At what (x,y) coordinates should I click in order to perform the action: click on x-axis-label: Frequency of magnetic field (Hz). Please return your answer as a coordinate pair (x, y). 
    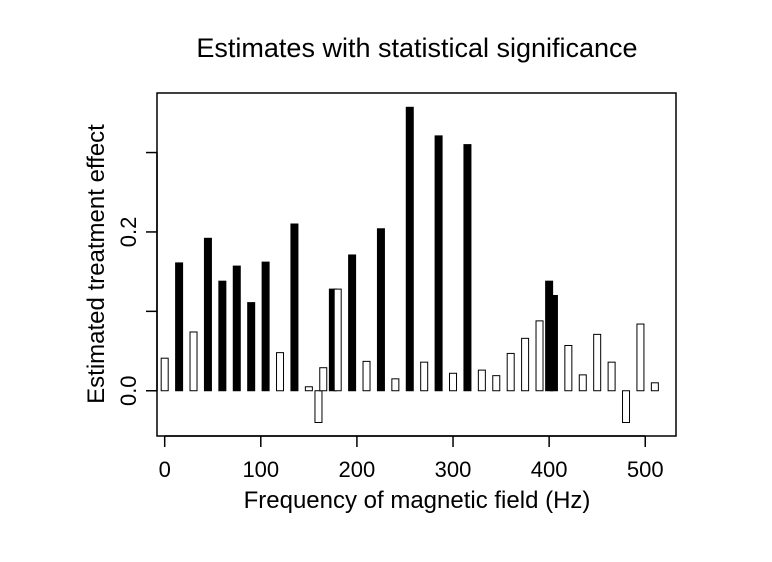
    Looking at the image, I should click on (417, 500).